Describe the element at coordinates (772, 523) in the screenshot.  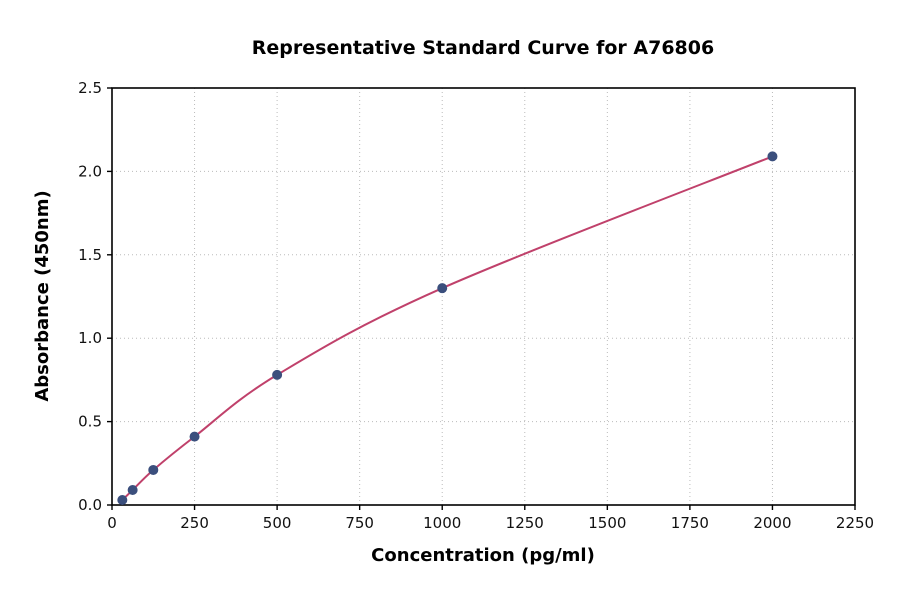
I see `x-tick-label: 2000` at that location.